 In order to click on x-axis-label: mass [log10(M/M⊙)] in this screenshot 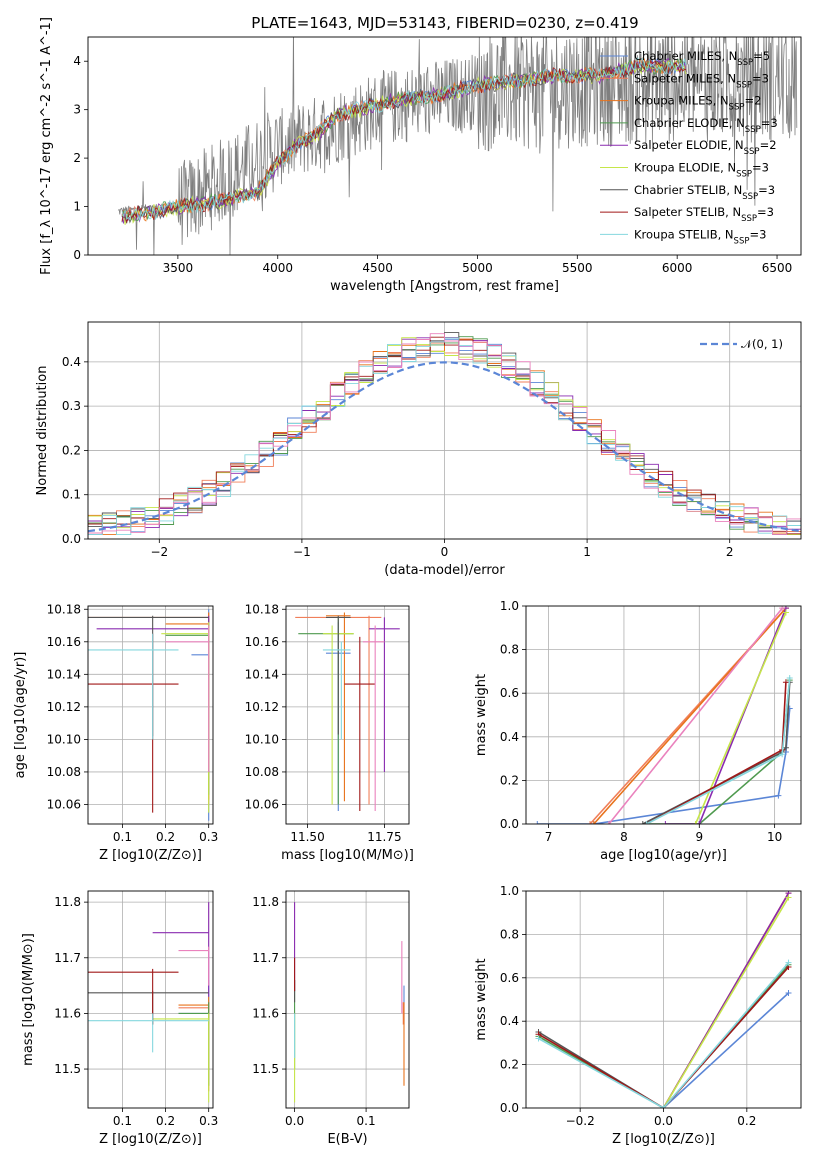, I will do `click(347, 855)`.